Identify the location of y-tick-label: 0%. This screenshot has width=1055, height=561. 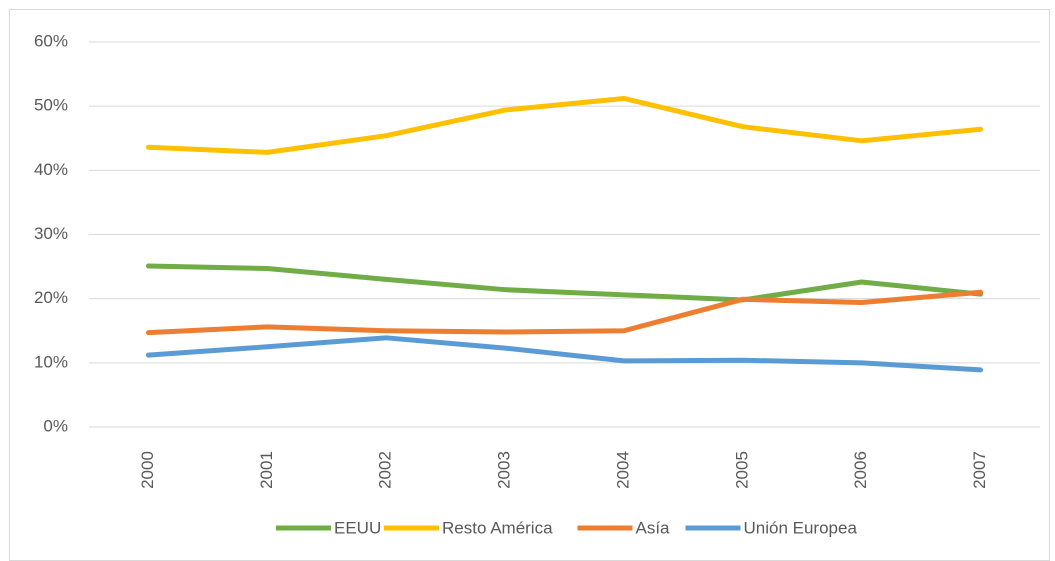
(55, 425).